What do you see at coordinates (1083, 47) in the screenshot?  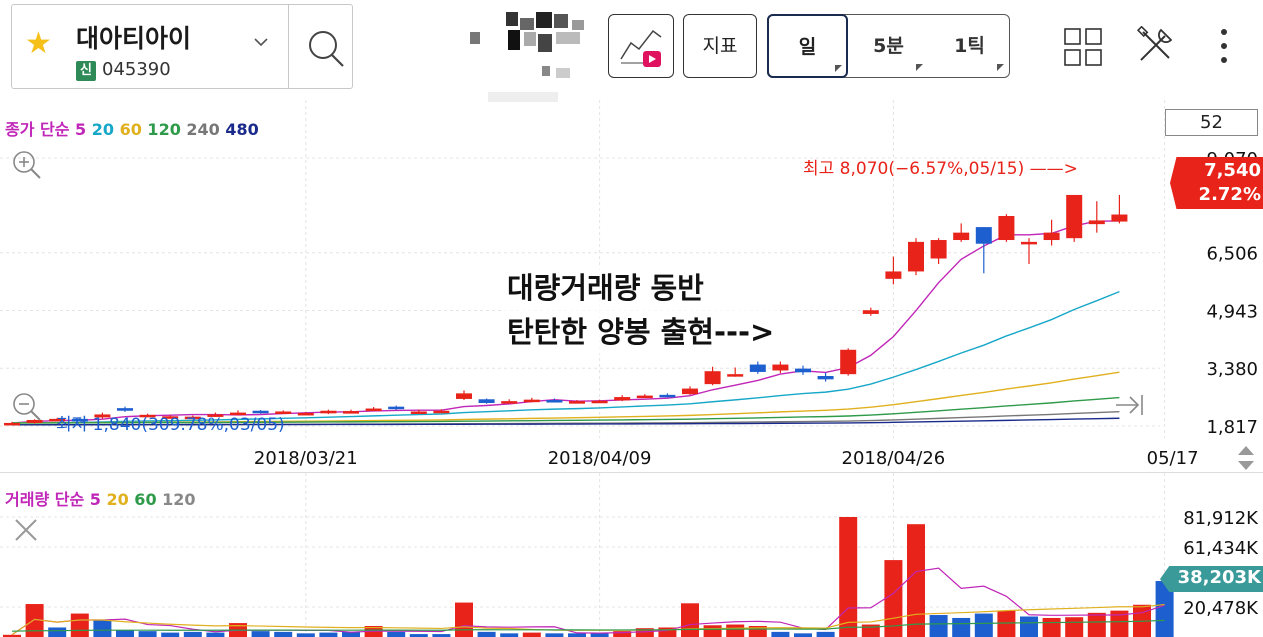 I see `grid-layout-icon` at bounding box center [1083, 47].